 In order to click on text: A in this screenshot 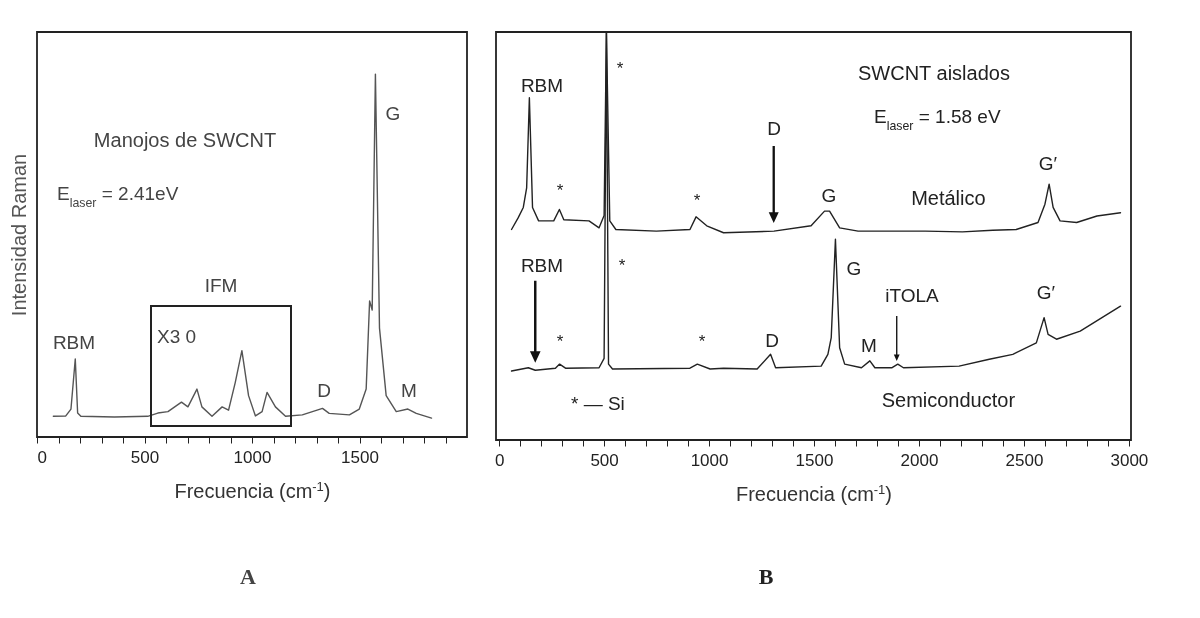, I will do `click(248, 576)`.